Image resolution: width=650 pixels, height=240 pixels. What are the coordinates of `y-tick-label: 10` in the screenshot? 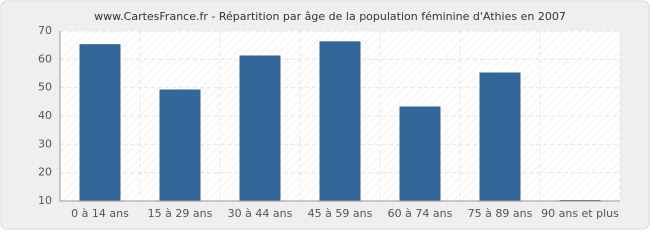 It's located at (45, 200).